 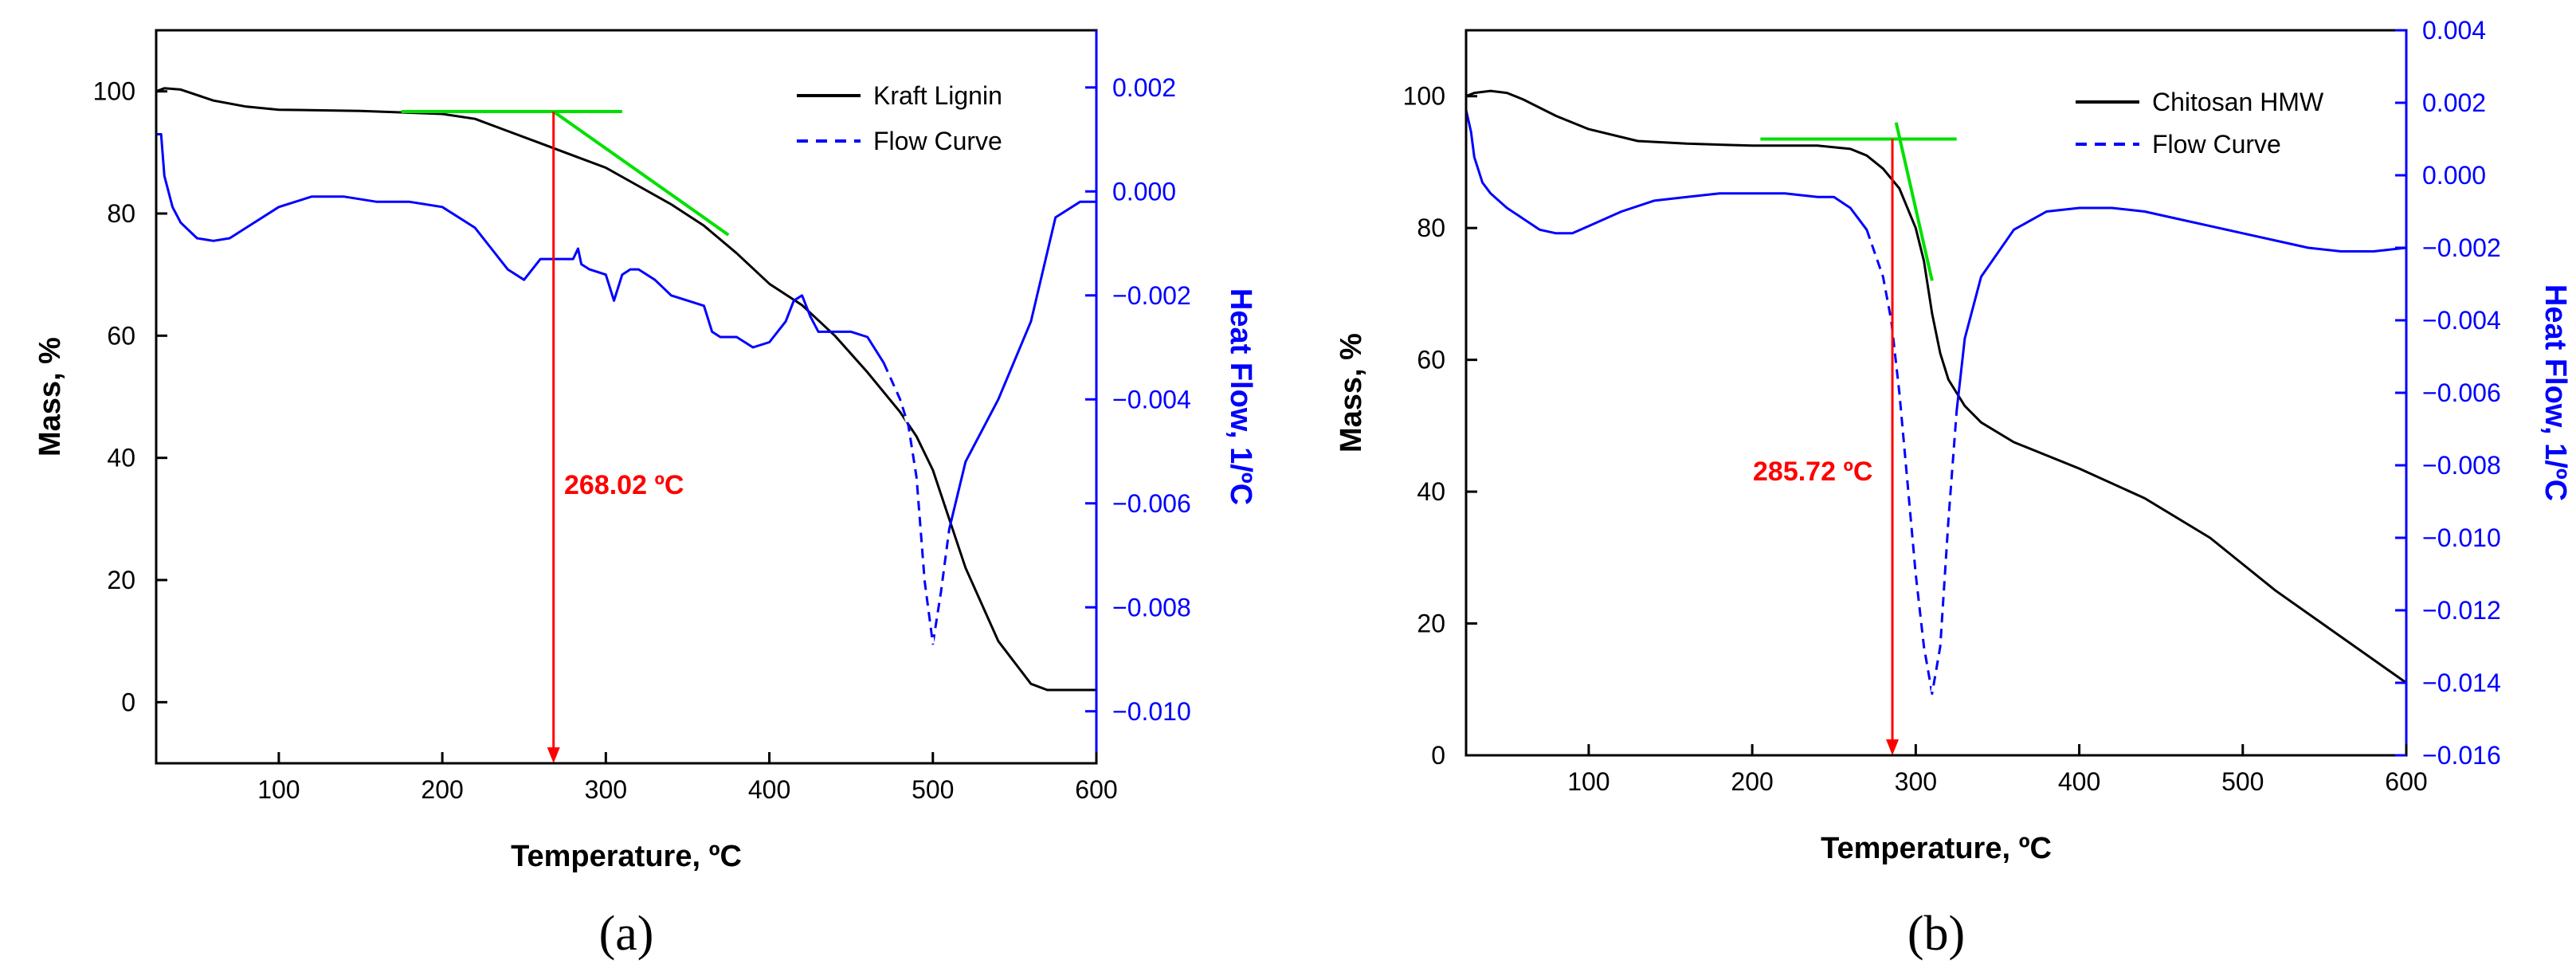 I want to click on chart-a-legend: Kraft Lignin Flow Curve, so click(x=899, y=118).